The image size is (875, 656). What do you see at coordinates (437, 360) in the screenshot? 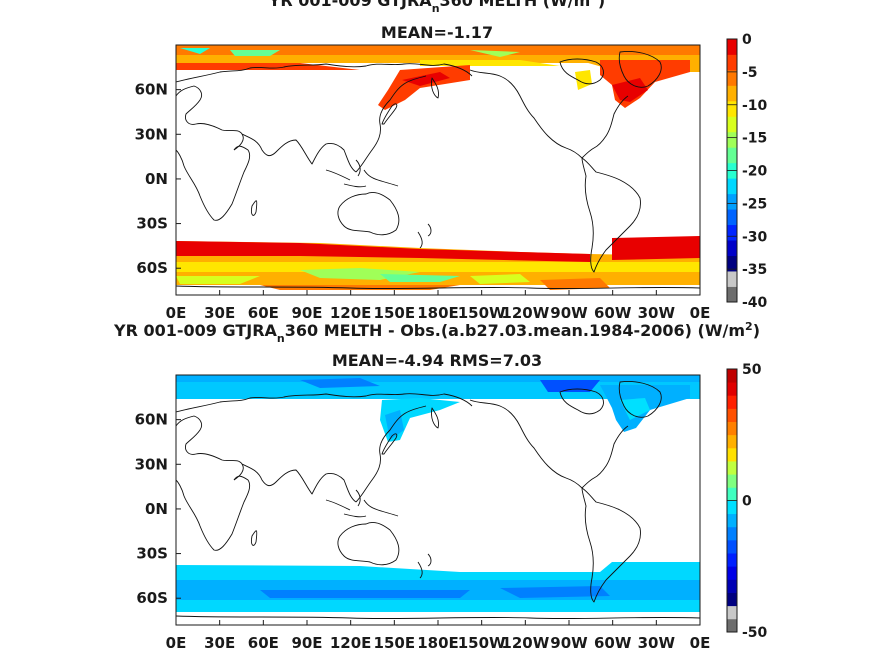
I see `chart-subtitle-bottom: MEAN=-4.94 RMS=7.03` at bounding box center [437, 360].